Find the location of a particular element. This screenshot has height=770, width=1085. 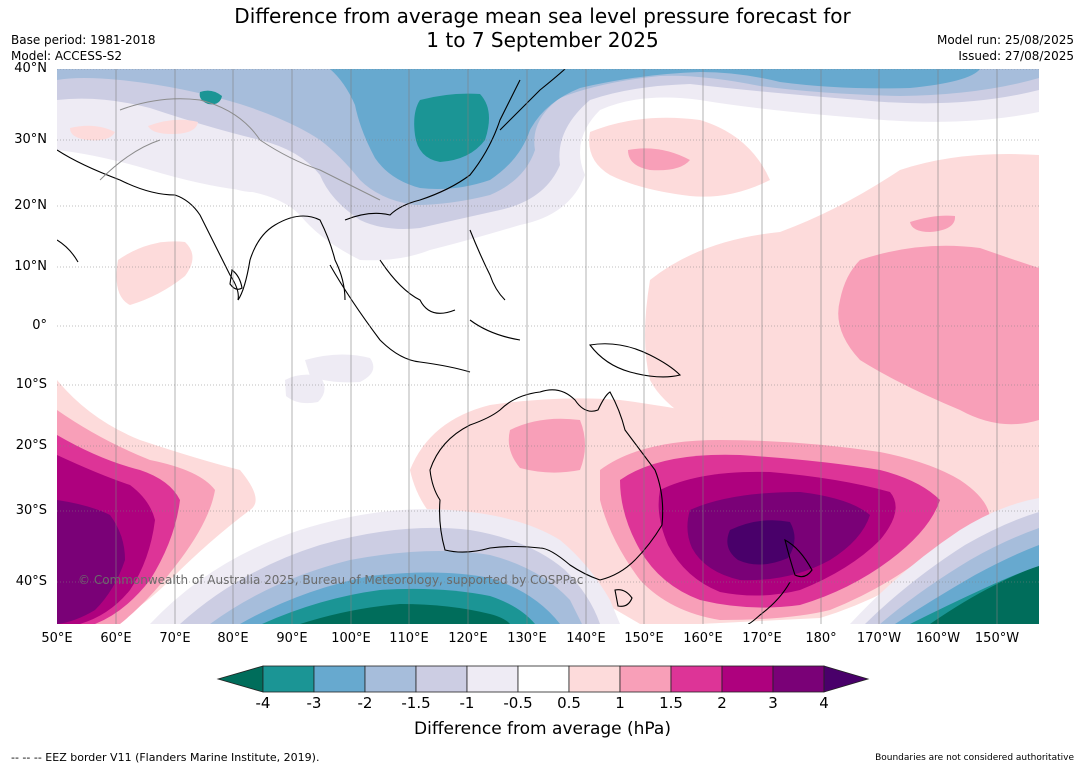

lat-label: 20°N is located at coordinates (30, 205).